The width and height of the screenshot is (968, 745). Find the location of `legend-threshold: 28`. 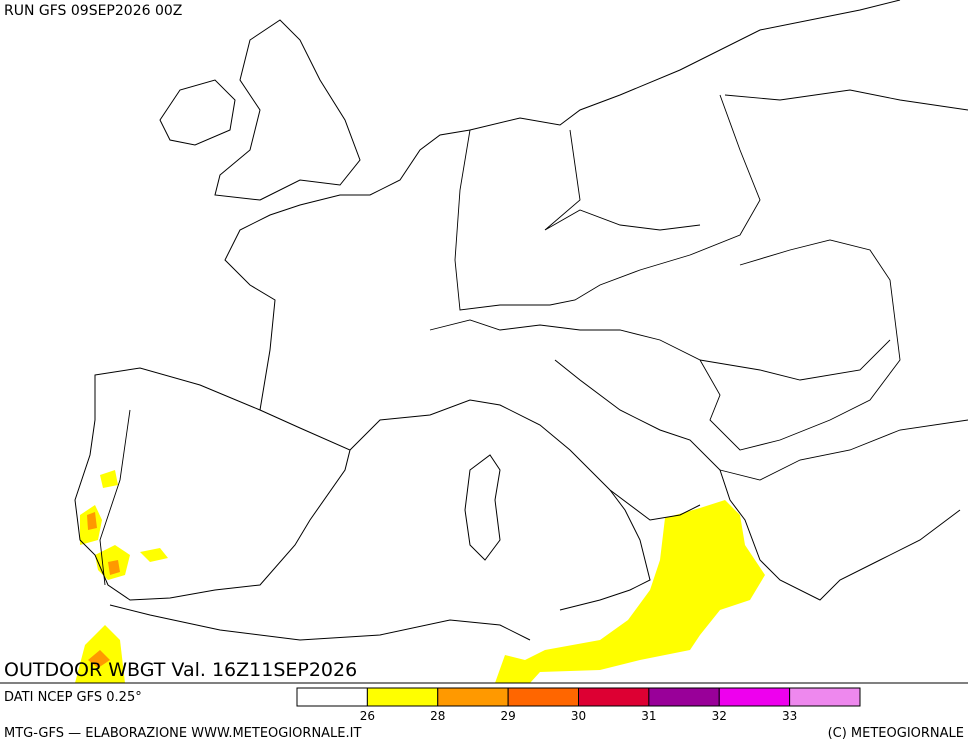

legend-threshold: 28 is located at coordinates (437, 716).